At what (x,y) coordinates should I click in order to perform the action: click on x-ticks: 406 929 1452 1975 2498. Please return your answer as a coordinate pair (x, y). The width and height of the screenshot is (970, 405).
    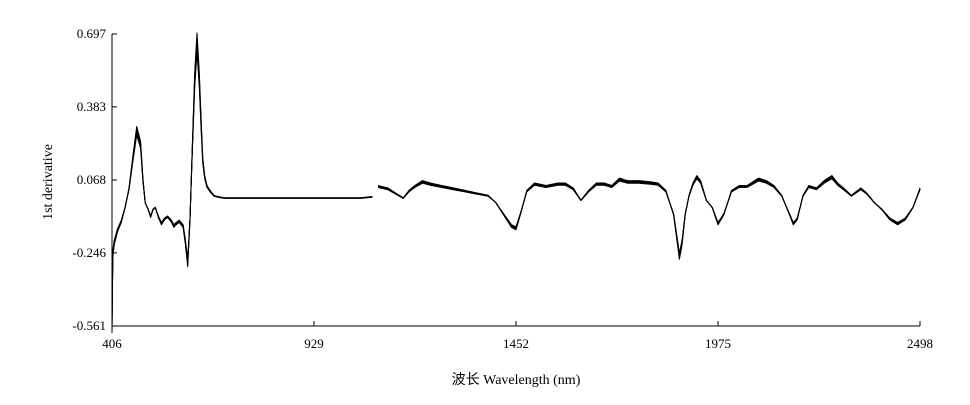
    Looking at the image, I should click on (517, 336).